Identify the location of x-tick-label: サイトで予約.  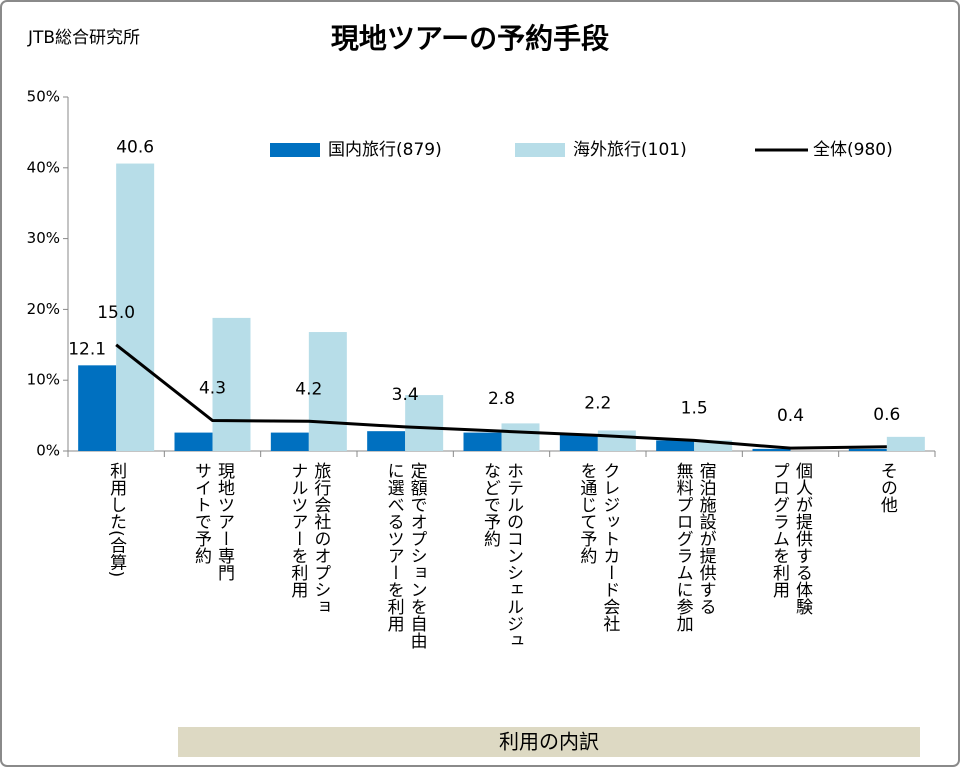
(201, 513).